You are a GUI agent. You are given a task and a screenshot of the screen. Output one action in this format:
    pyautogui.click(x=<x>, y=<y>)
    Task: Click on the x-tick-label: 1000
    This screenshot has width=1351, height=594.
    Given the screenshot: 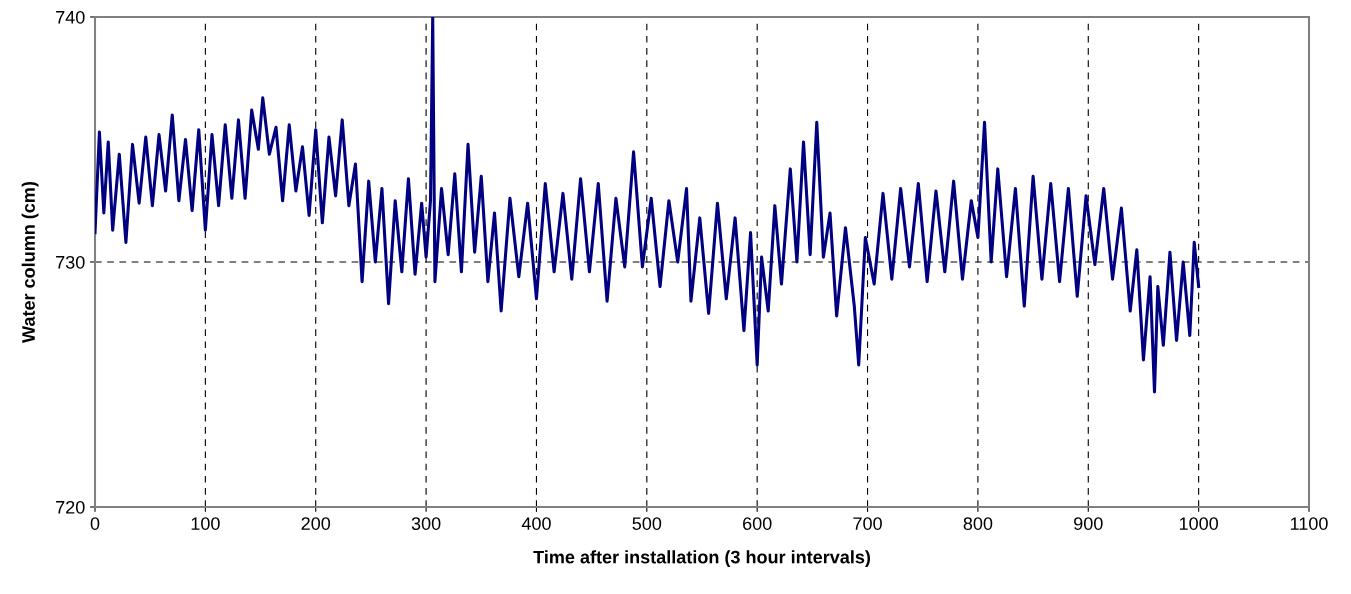 What is the action you would take?
    pyautogui.click(x=1199, y=523)
    